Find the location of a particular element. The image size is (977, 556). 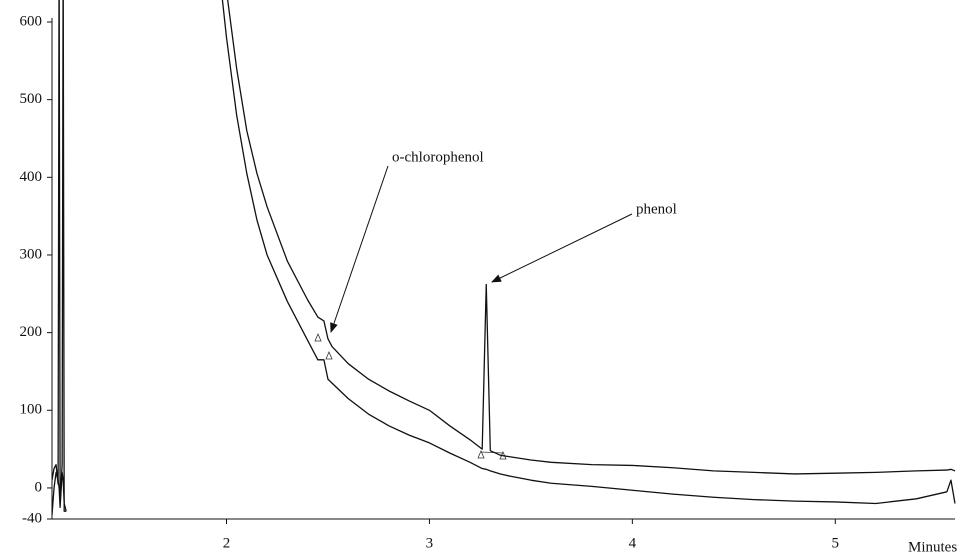

x-tick-label: 4 is located at coordinates (633, 543).